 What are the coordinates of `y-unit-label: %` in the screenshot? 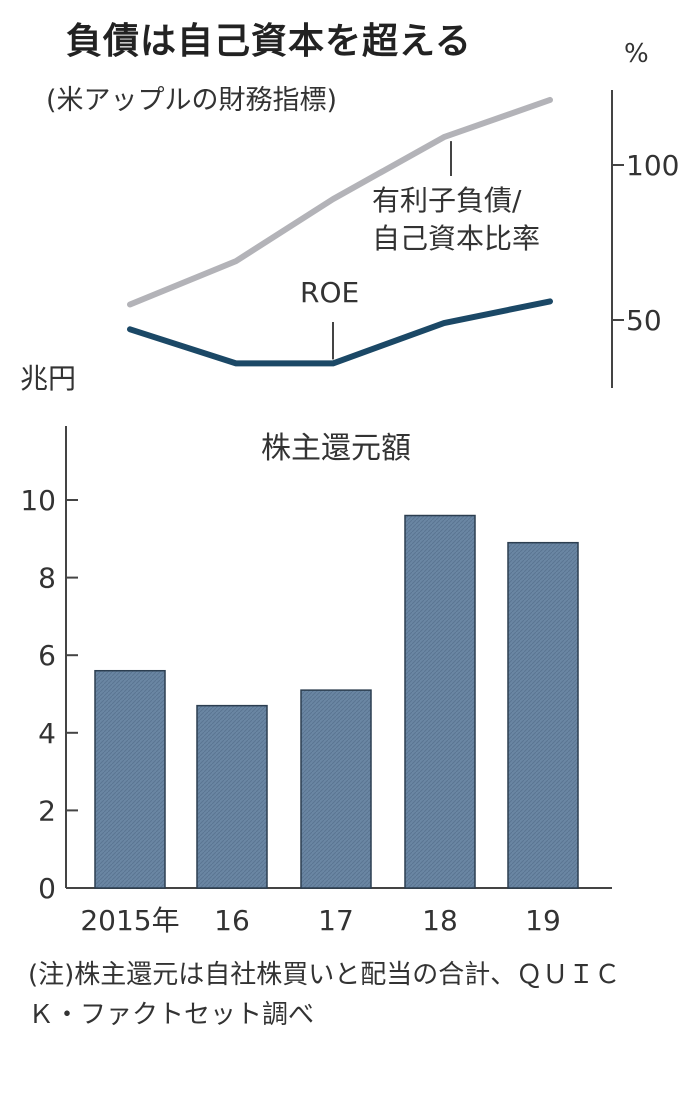 It's located at (636, 54).